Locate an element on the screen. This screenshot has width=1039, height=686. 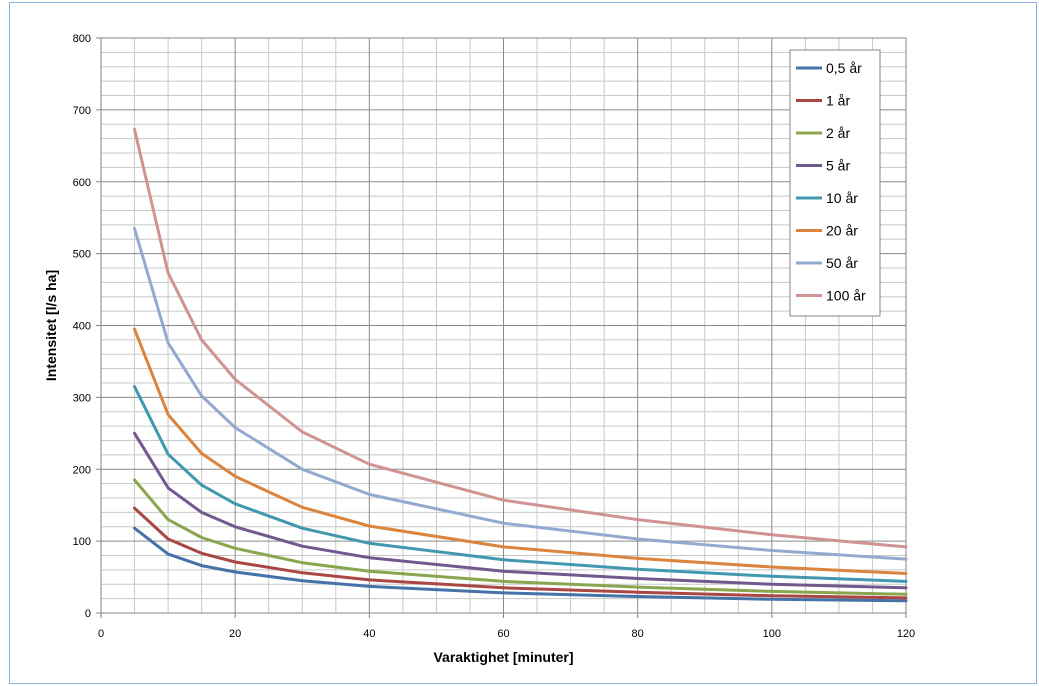
legend-label: 20 år is located at coordinates (842, 231).